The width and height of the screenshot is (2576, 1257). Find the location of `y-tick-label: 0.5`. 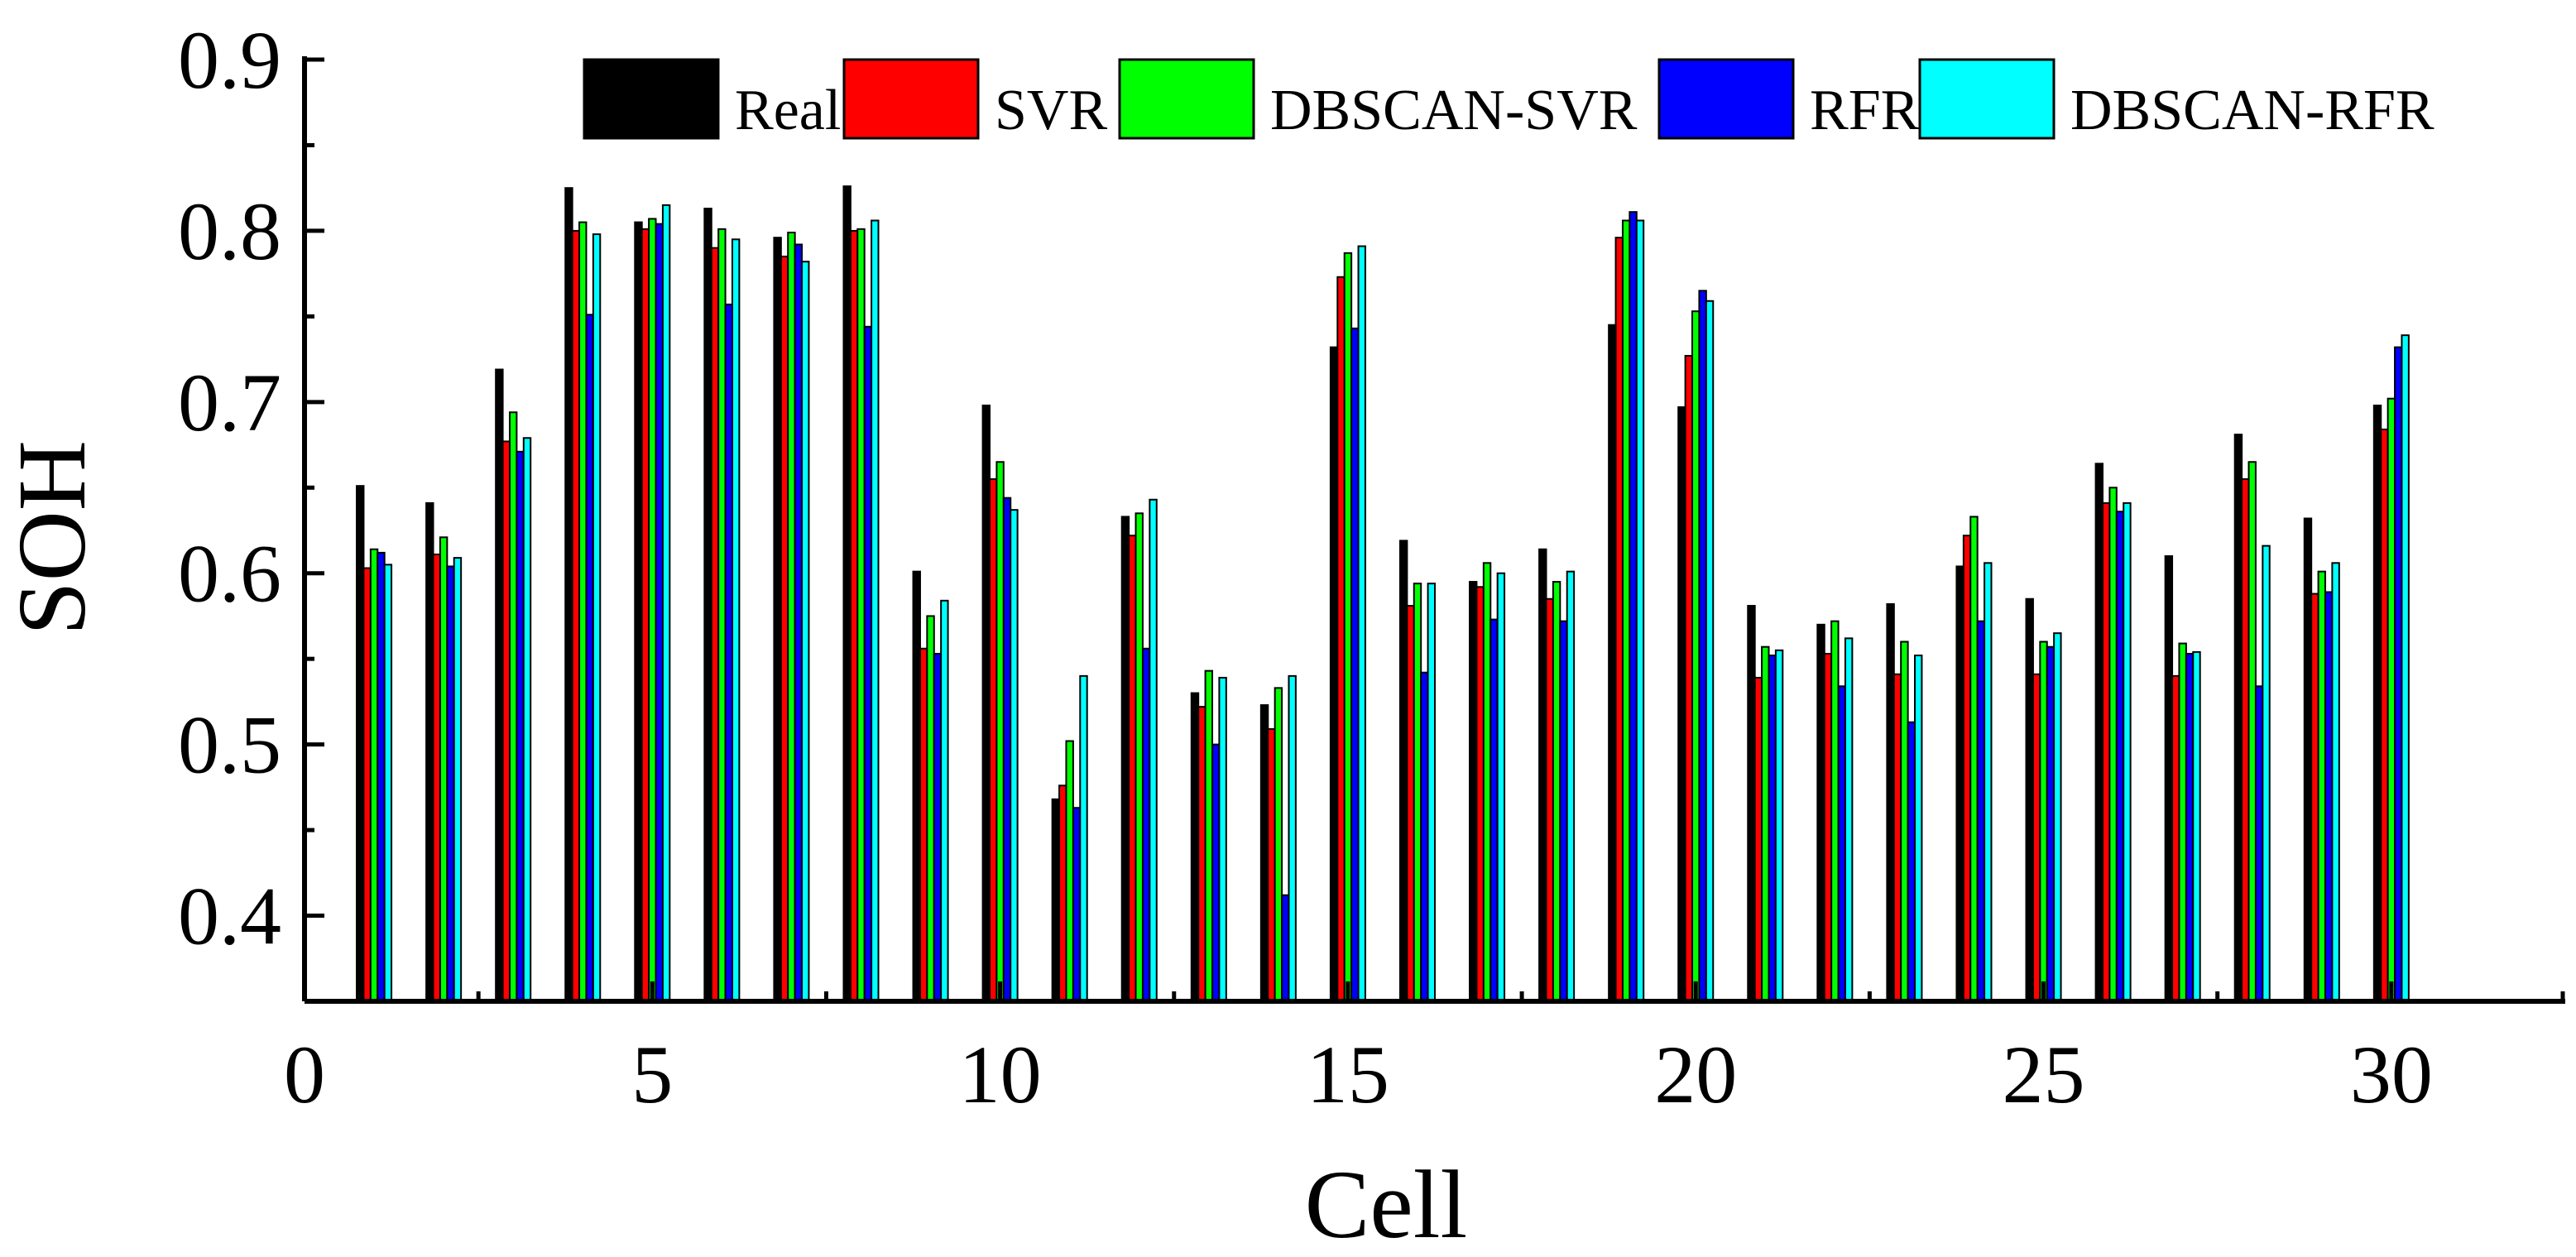

y-tick-label: 0.5 is located at coordinates (230, 745).